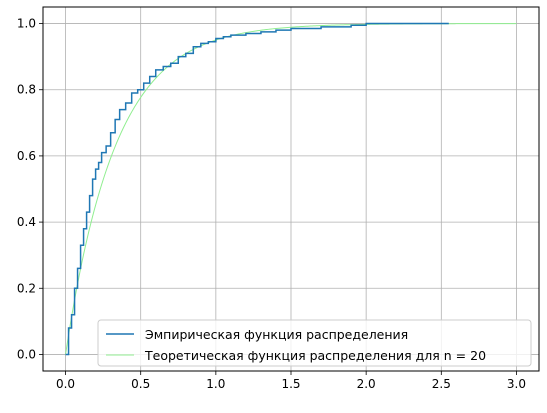  I want to click on y-tick-label: 0.6, so click(26, 156).